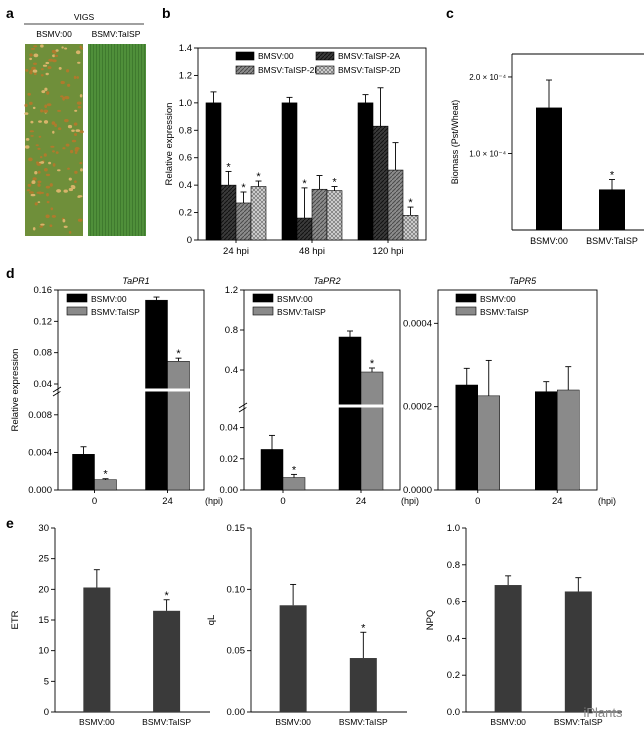  Describe the element at coordinates (115, 312) in the screenshot. I see `panel-d1-legend-label: BSMV:TaISP` at that location.